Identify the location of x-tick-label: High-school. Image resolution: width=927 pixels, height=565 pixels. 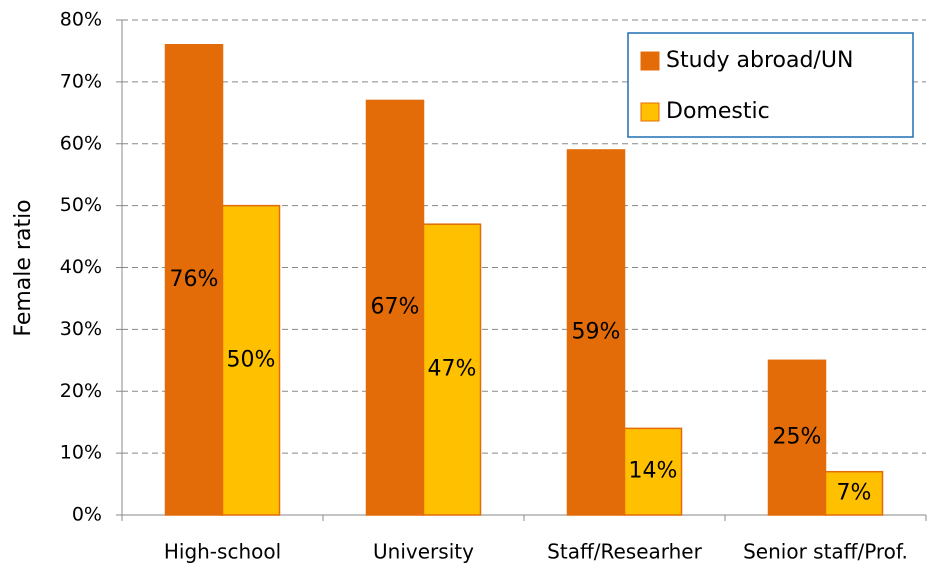
(222, 552).